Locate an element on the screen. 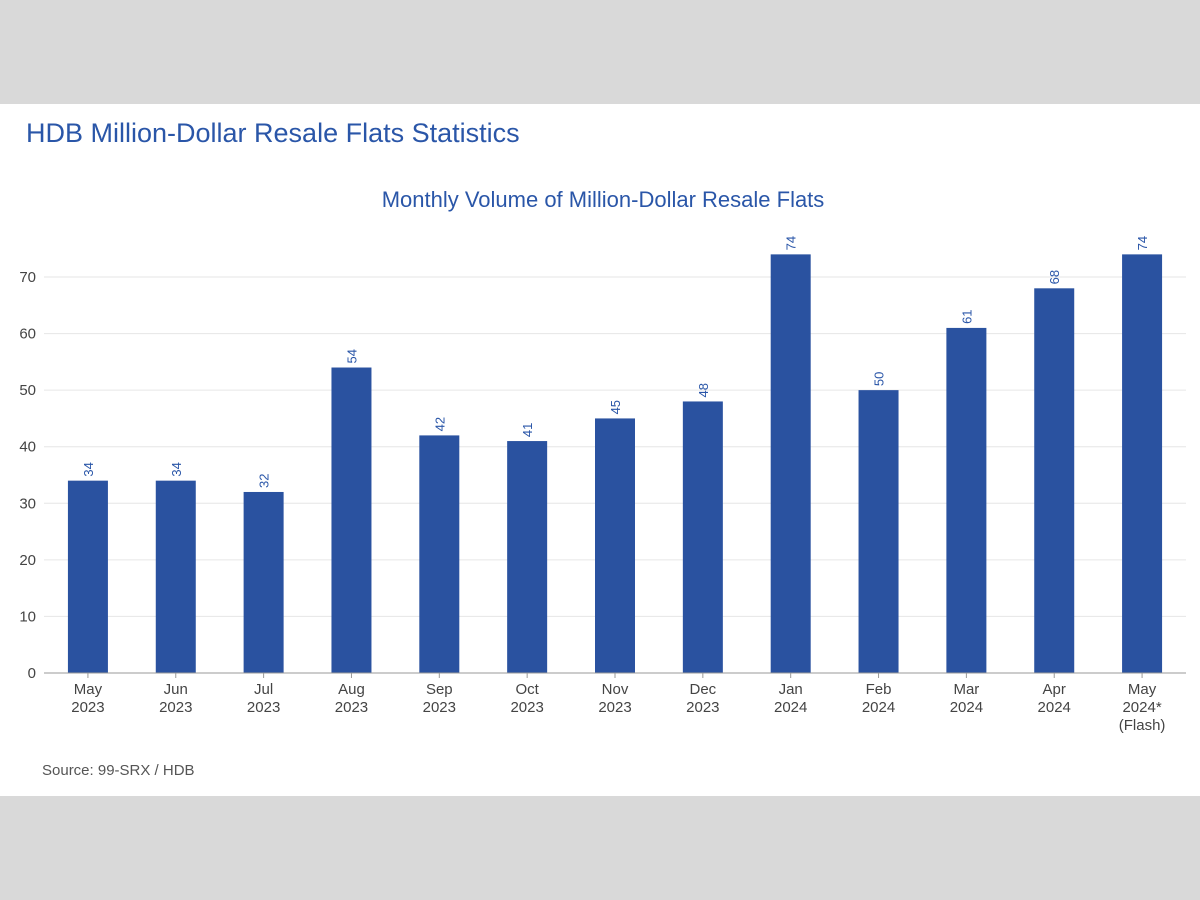 The height and width of the screenshot is (900, 1200). x-tick-label: Apr 2024 is located at coordinates (1054, 698).